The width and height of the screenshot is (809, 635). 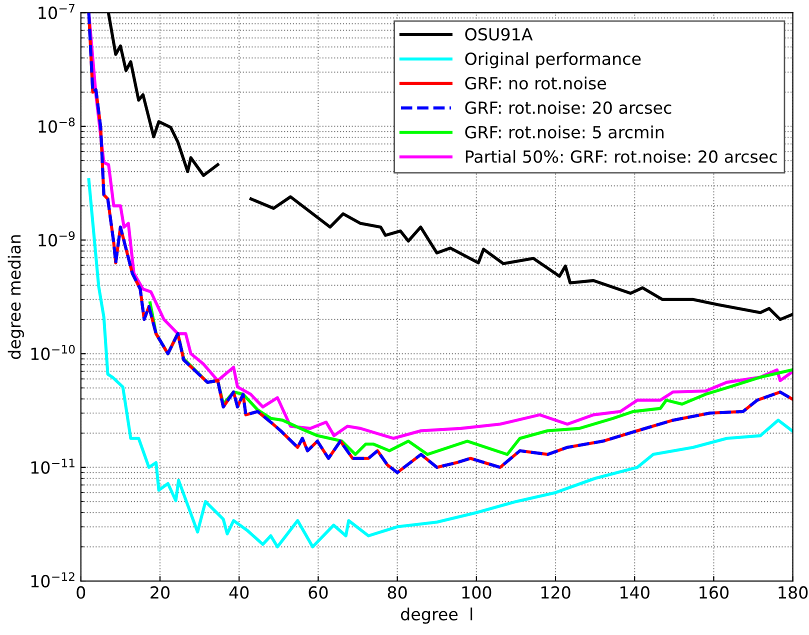 I want to click on y-axis-title: degree median, so click(x=16, y=297).